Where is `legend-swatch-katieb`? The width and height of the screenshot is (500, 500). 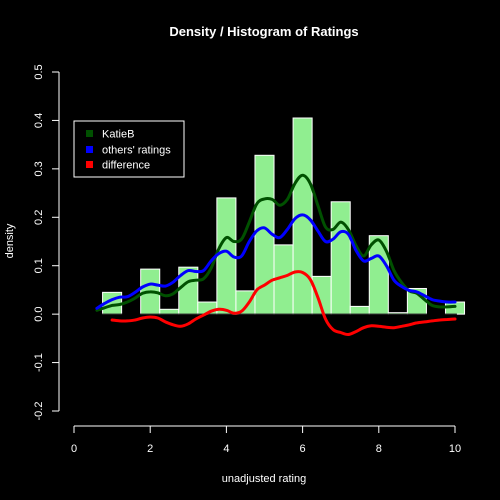 legend-swatch-katieb is located at coordinates (89, 133).